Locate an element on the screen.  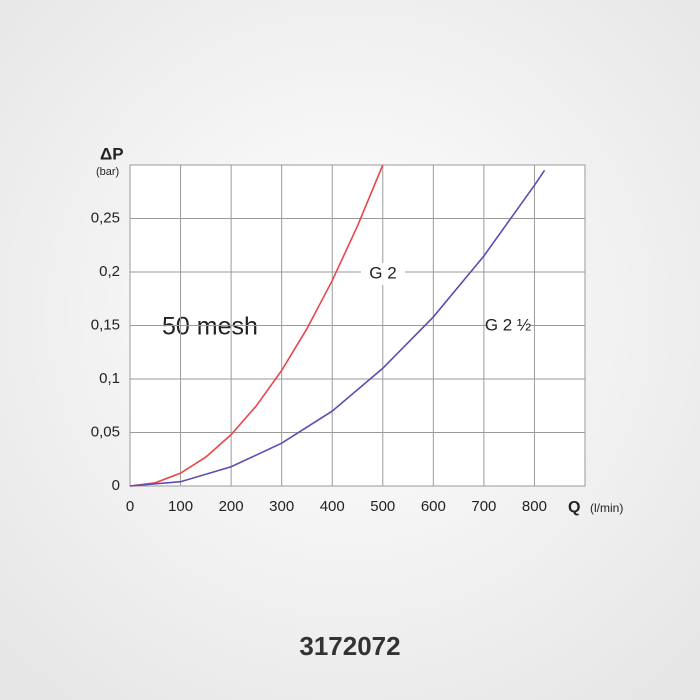
x-tick-label: 600 is located at coordinates (433, 506).